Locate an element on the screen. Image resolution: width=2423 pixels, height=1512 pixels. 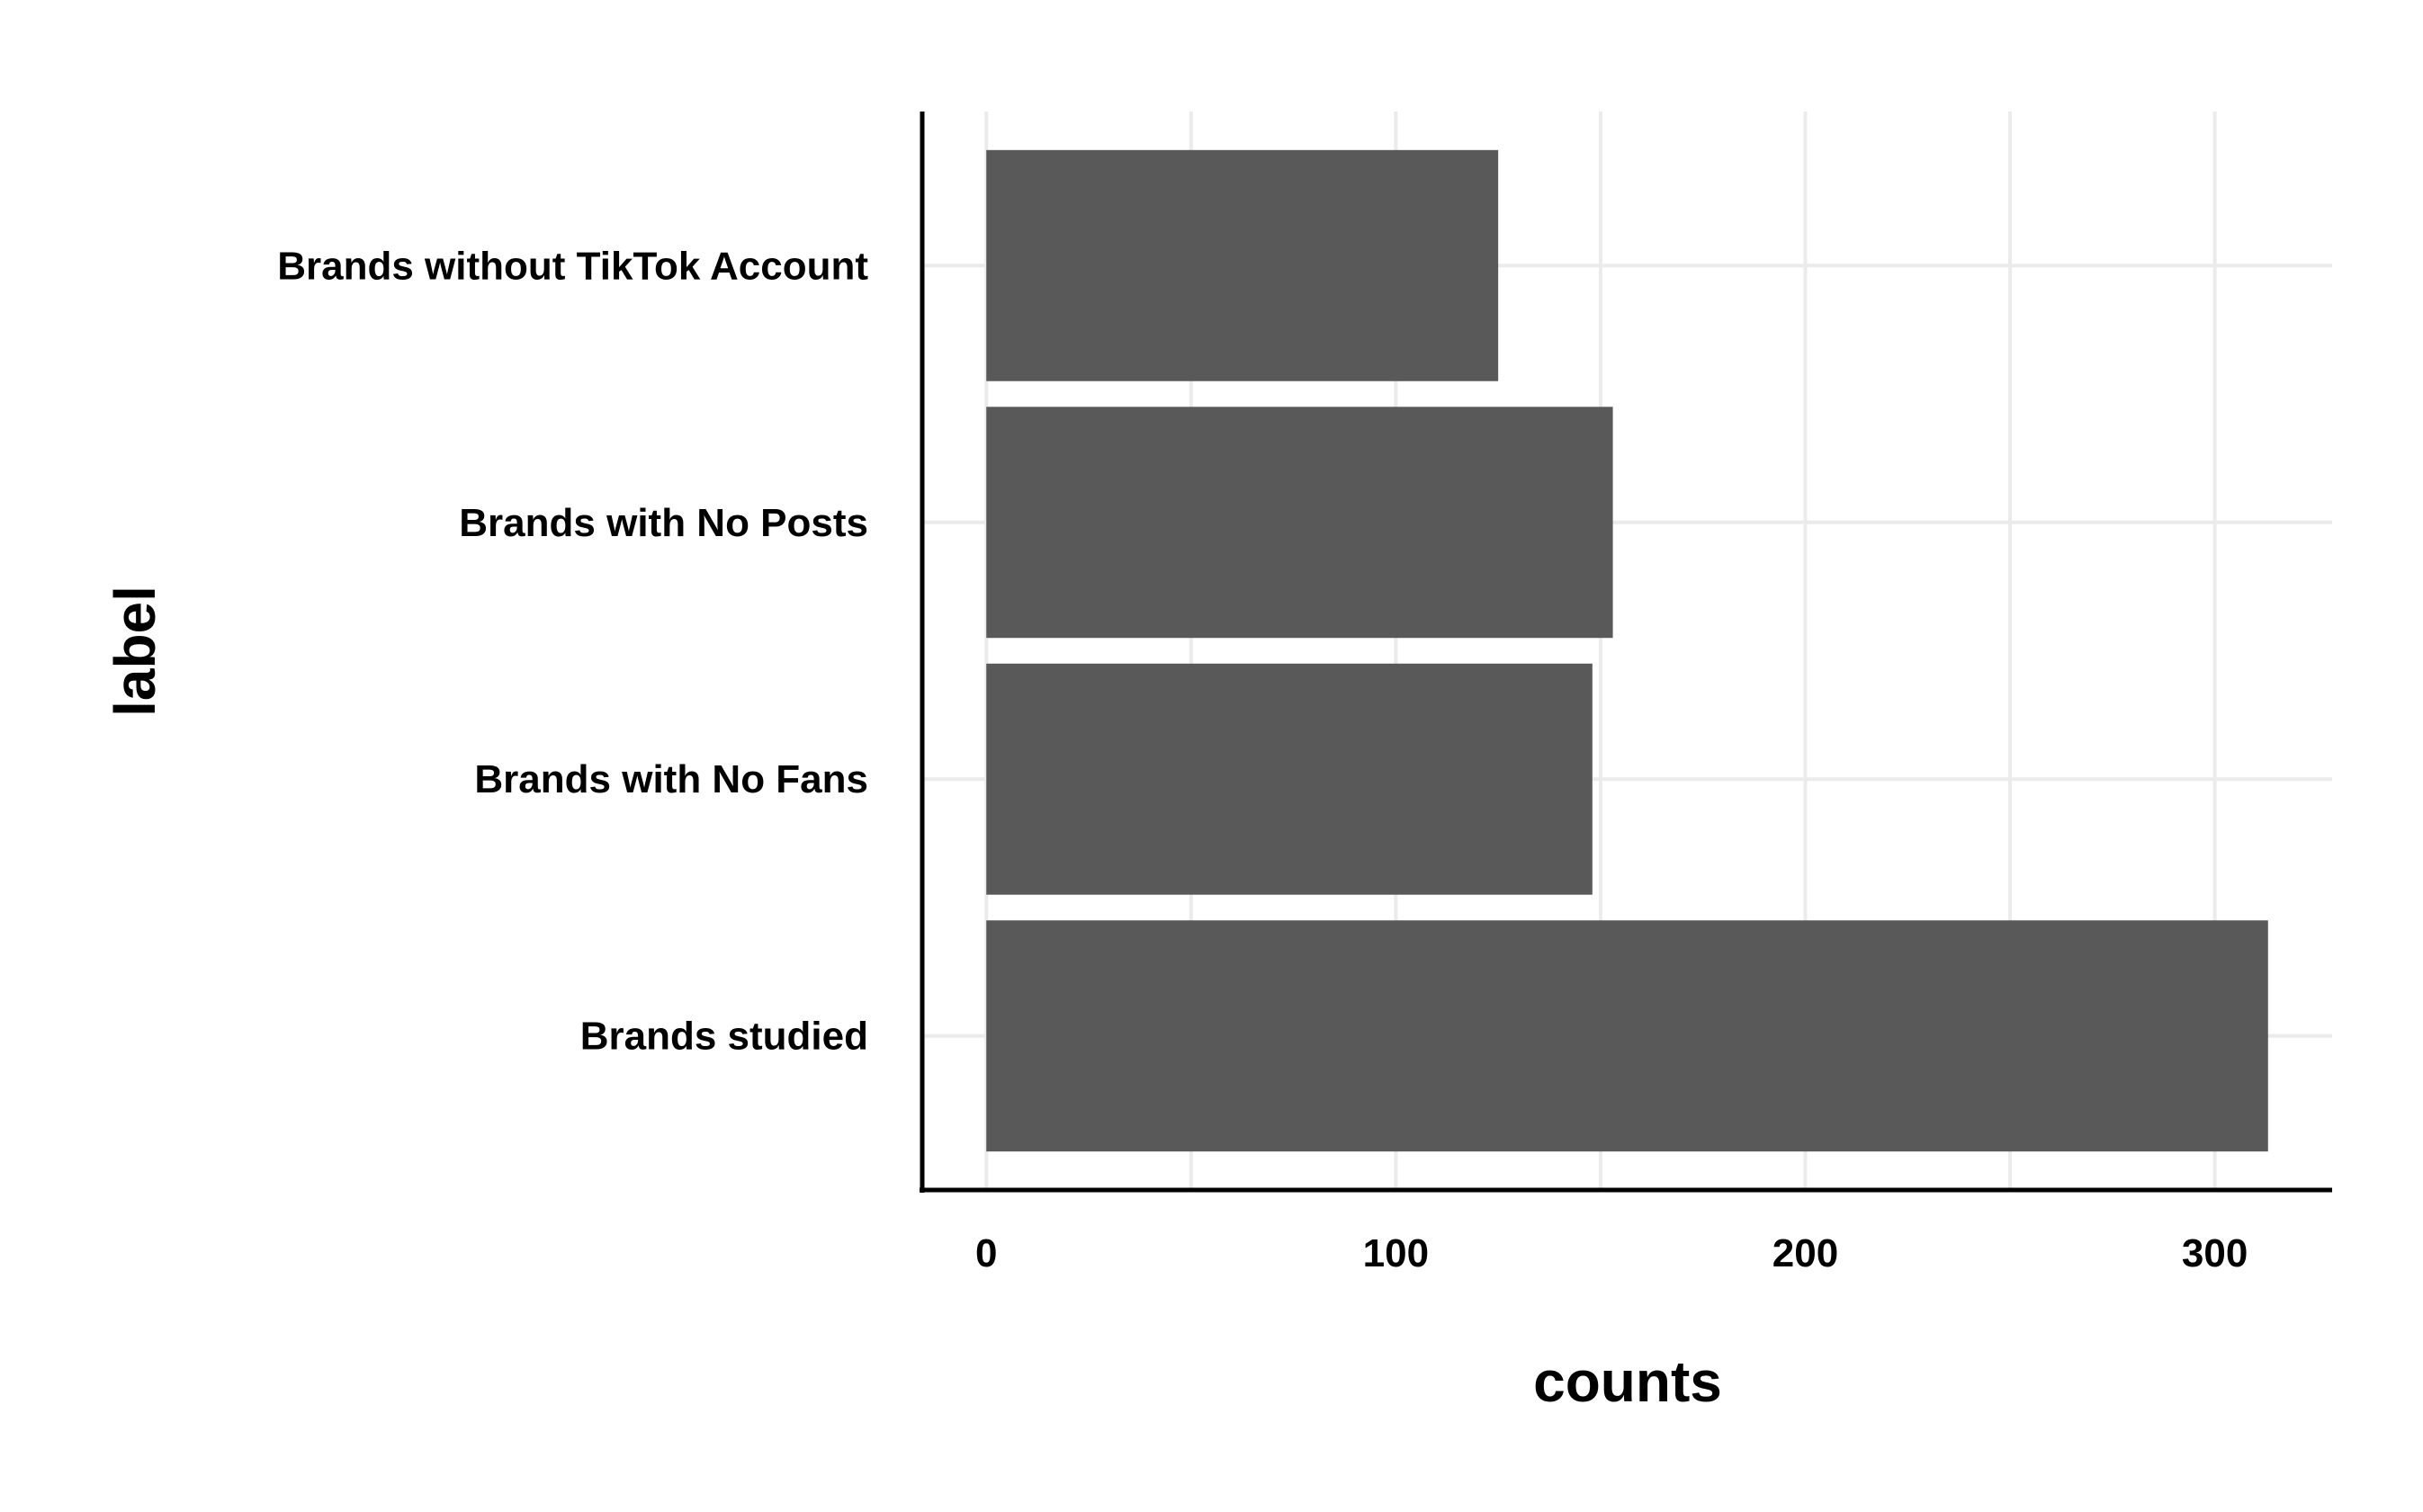
y-tick-label: Brands with No Fans is located at coordinates (671, 779).